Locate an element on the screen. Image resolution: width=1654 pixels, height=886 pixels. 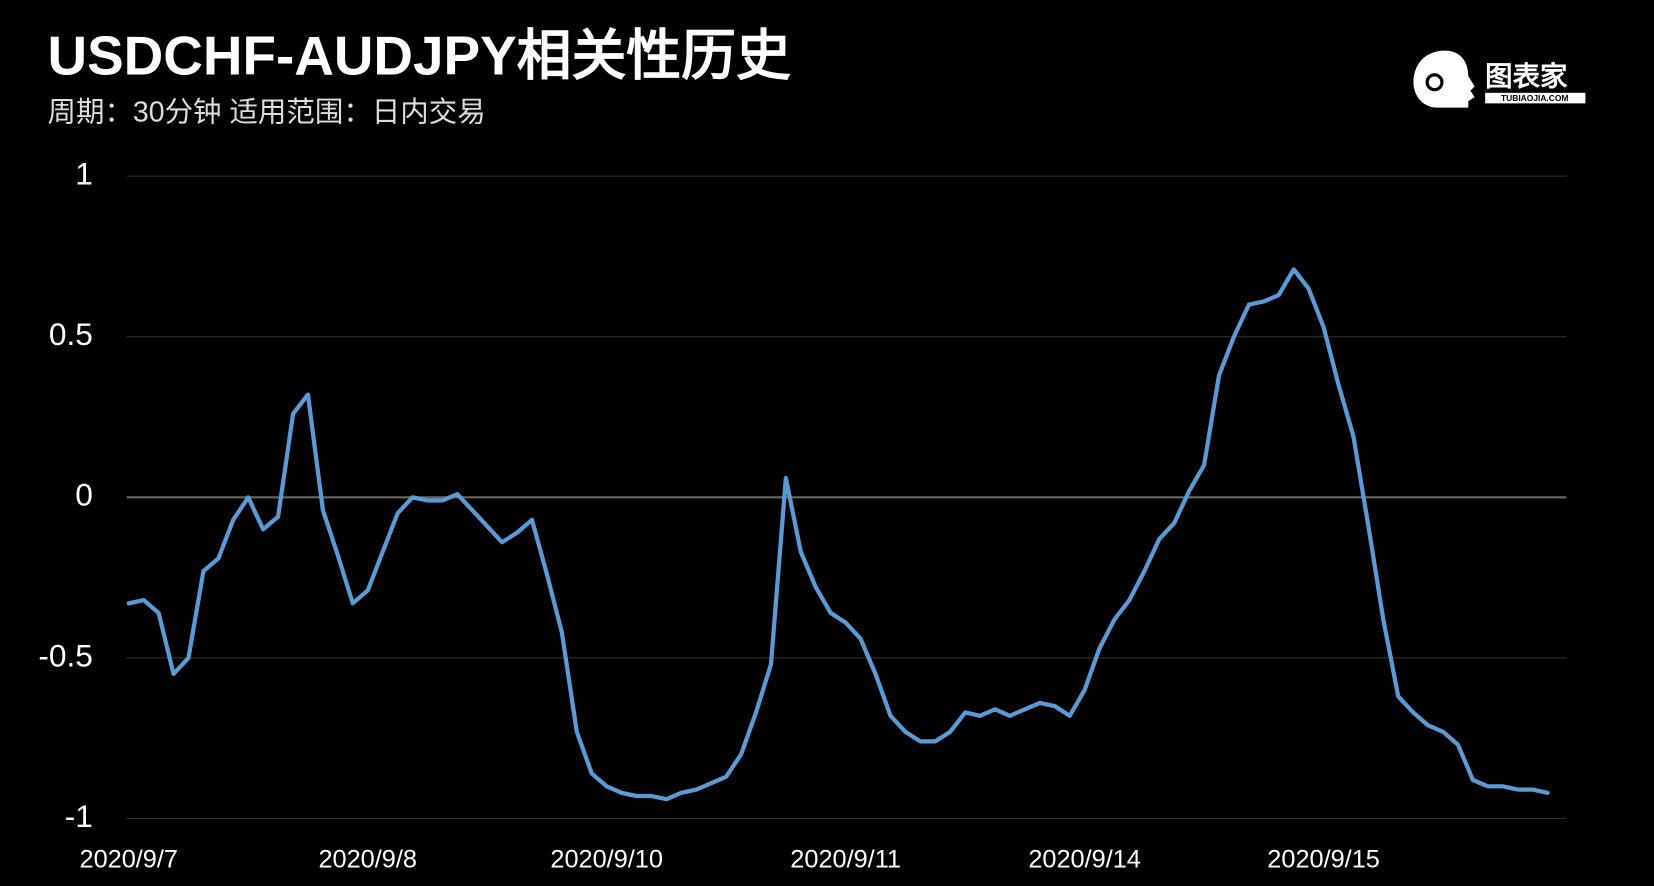
logo-bar is located at coordinates (1535, 98).